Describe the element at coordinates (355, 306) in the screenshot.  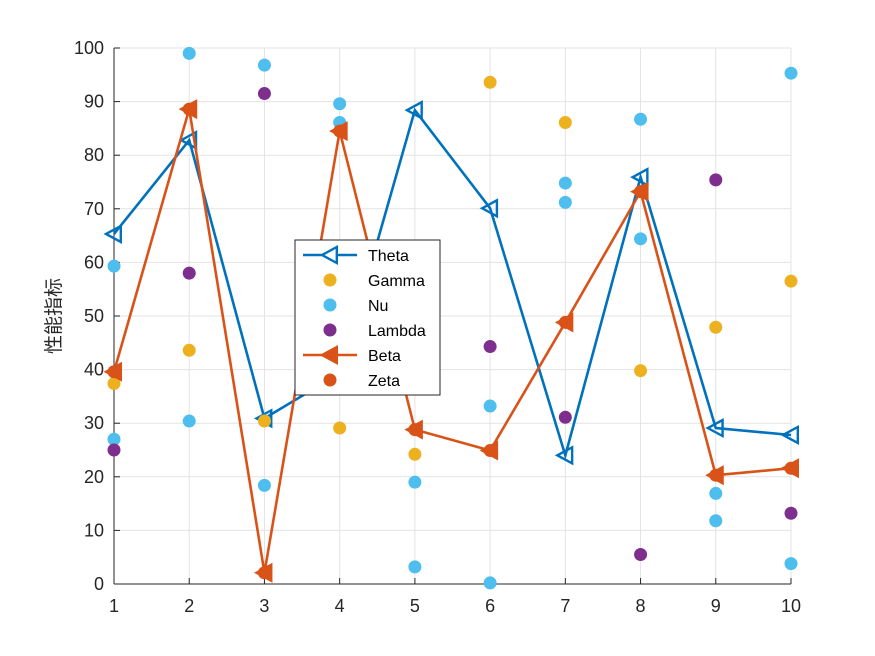
I see `legend-entry-nu: Nu` at that location.